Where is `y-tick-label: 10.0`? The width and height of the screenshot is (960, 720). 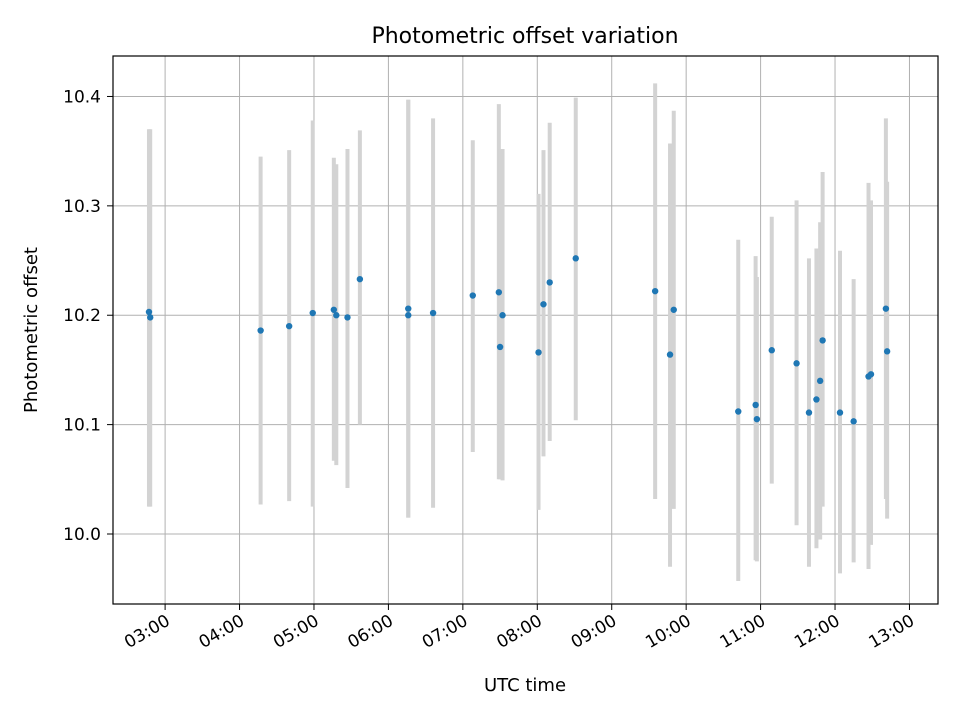
y-tick-label: 10.0 is located at coordinates (82, 535).